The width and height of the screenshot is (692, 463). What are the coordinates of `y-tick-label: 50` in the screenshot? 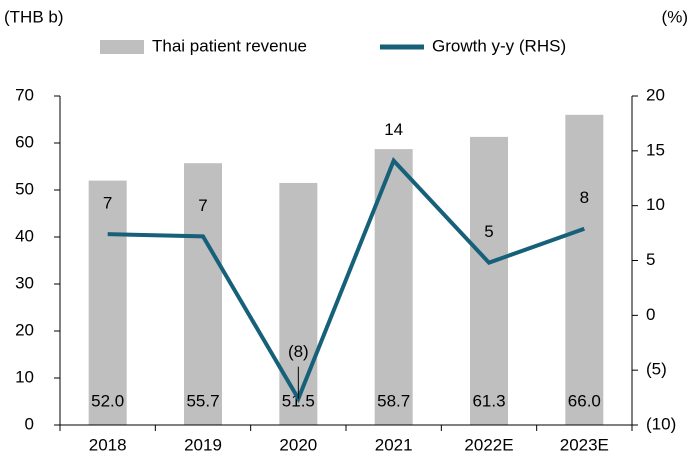 It's located at (24, 188).